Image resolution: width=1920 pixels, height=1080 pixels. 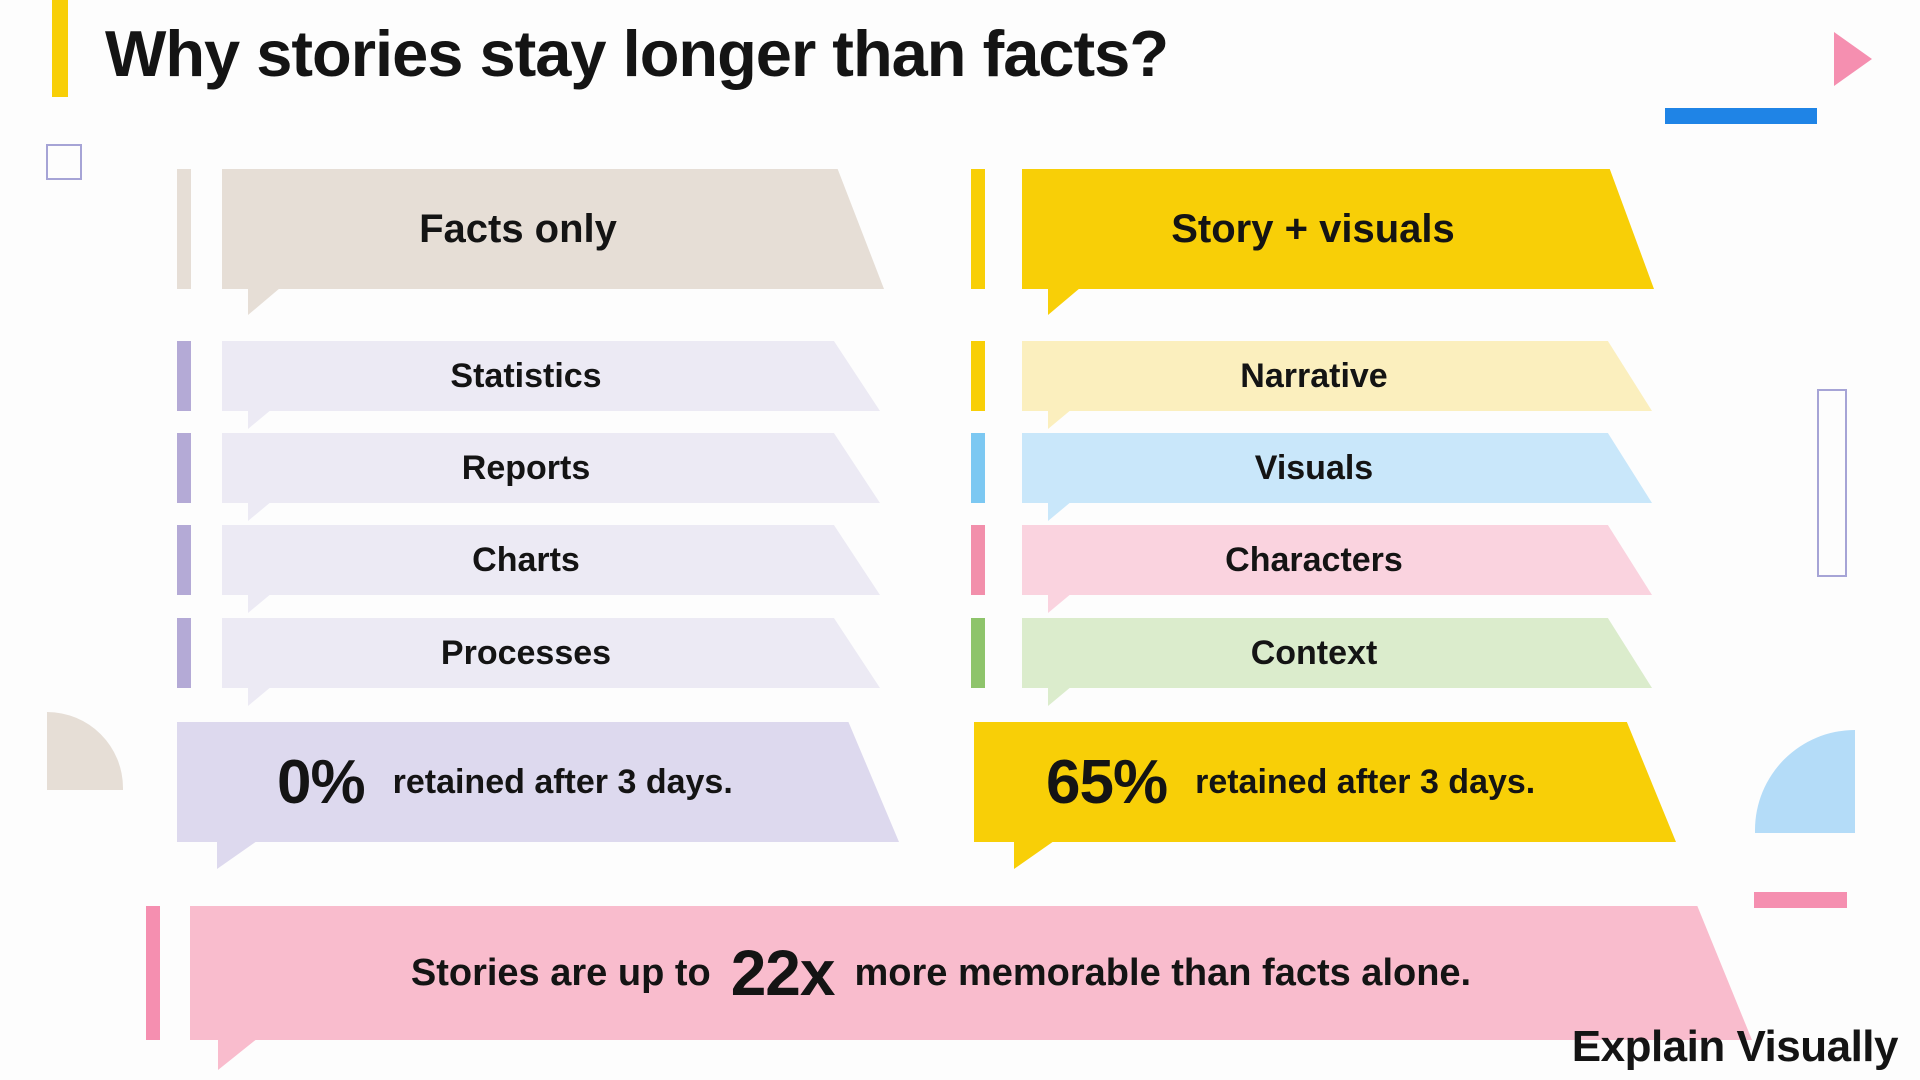 I want to click on list-item-processes: Processes, so click(x=551, y=662).